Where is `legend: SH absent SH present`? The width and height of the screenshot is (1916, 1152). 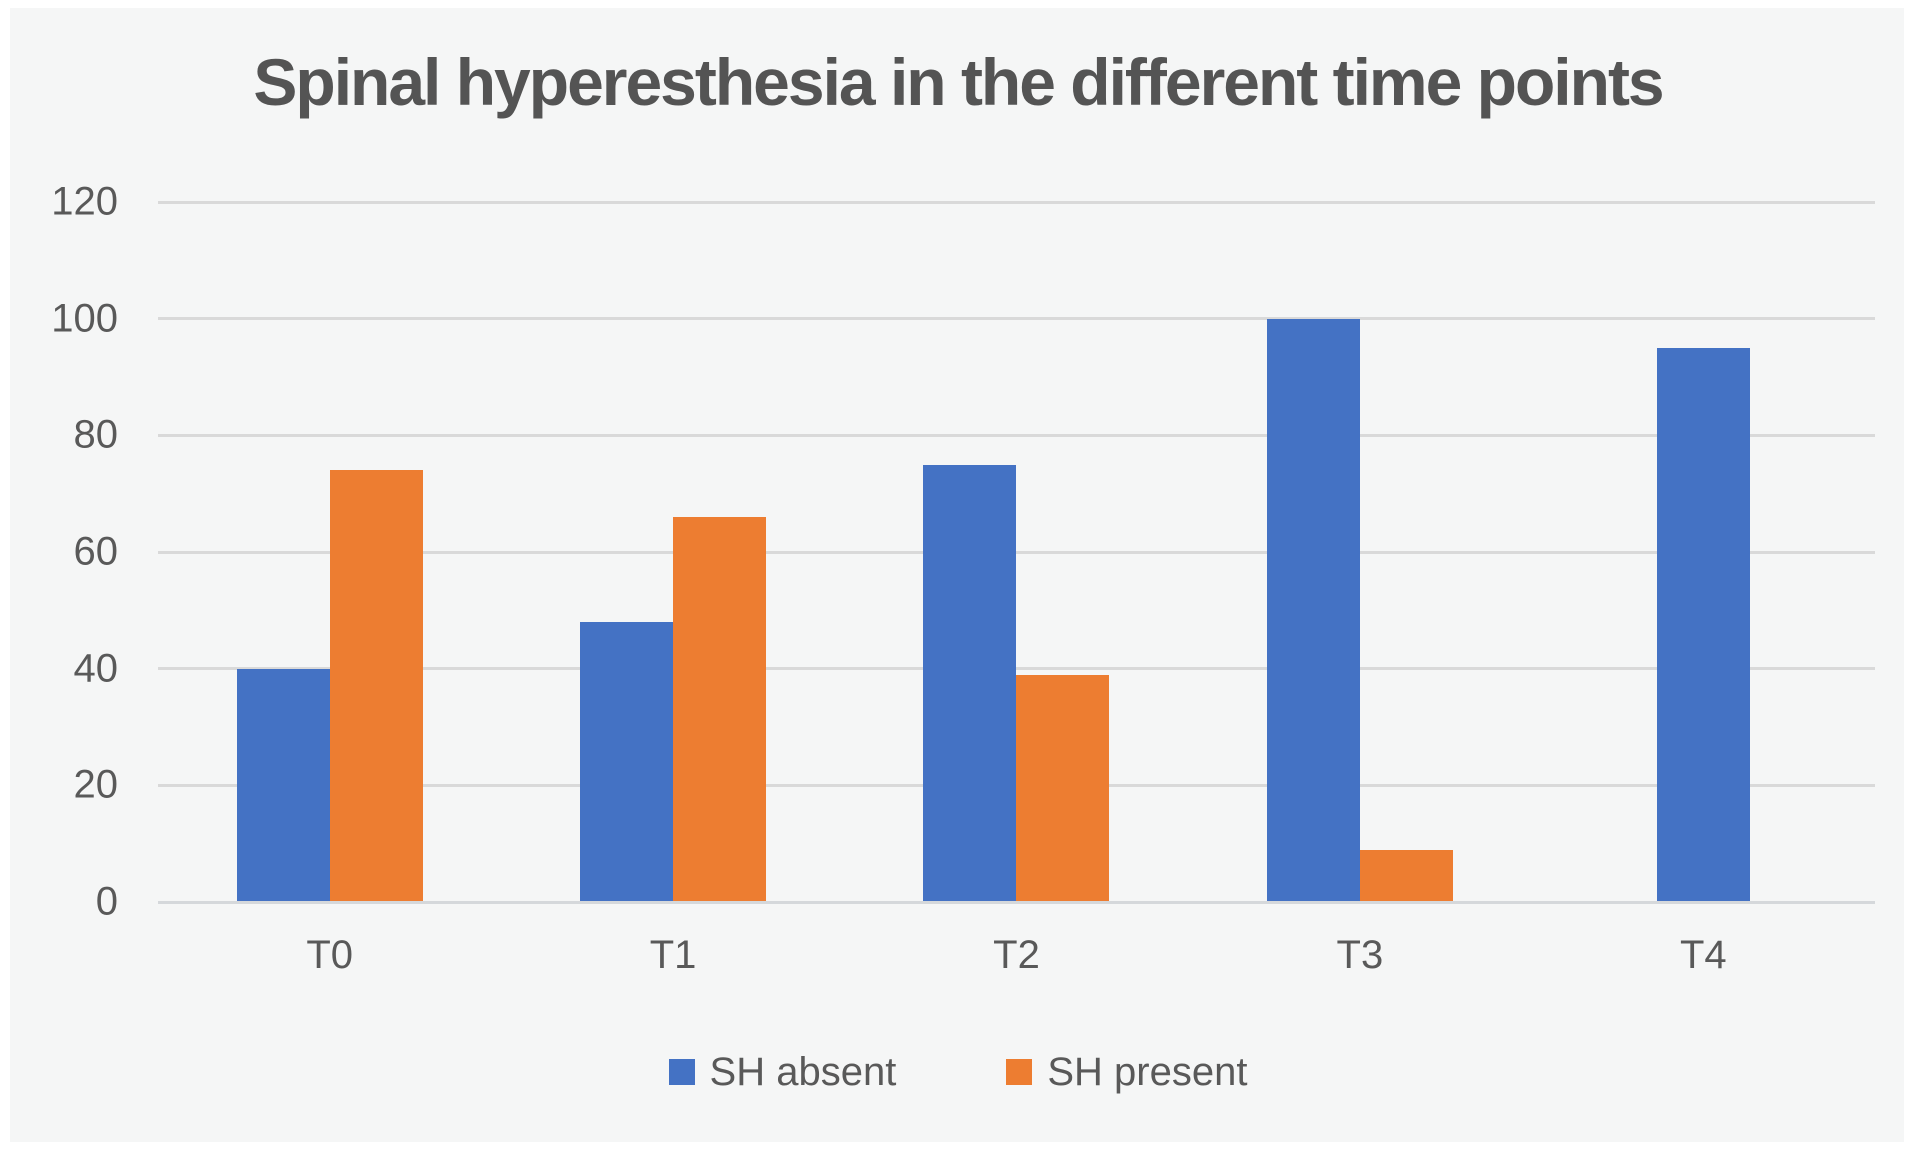 legend: SH absent SH present is located at coordinates (958, 1072).